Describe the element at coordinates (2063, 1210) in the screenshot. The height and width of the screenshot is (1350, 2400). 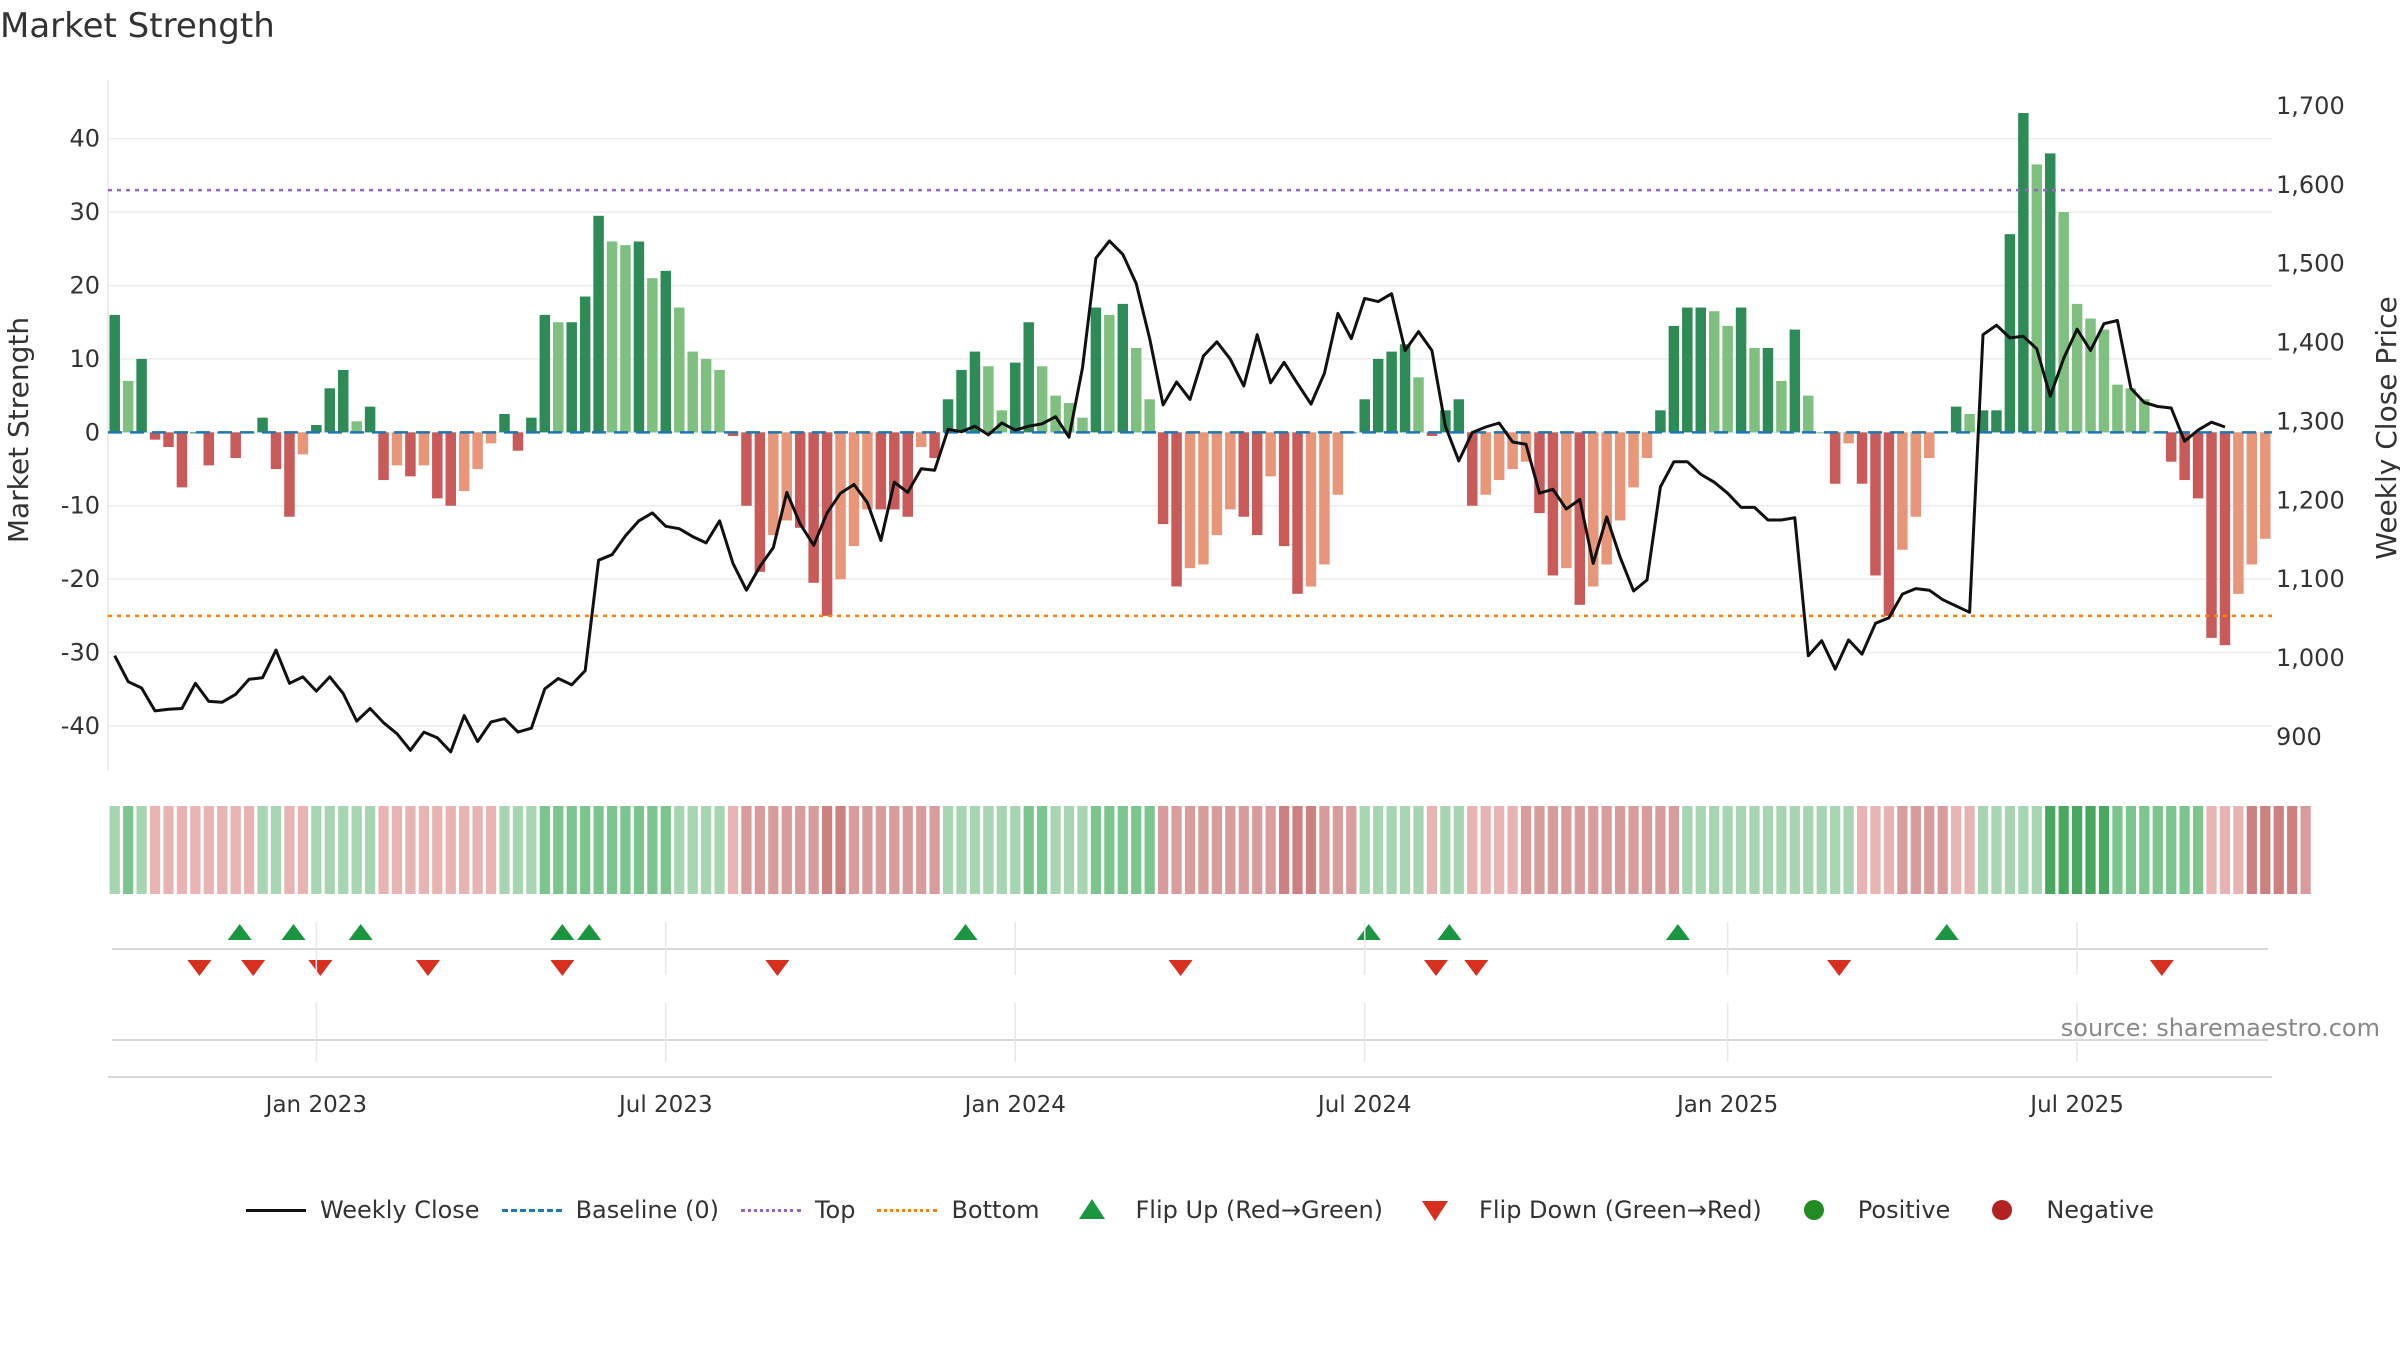
I see `legend-negative: Negative` at that location.